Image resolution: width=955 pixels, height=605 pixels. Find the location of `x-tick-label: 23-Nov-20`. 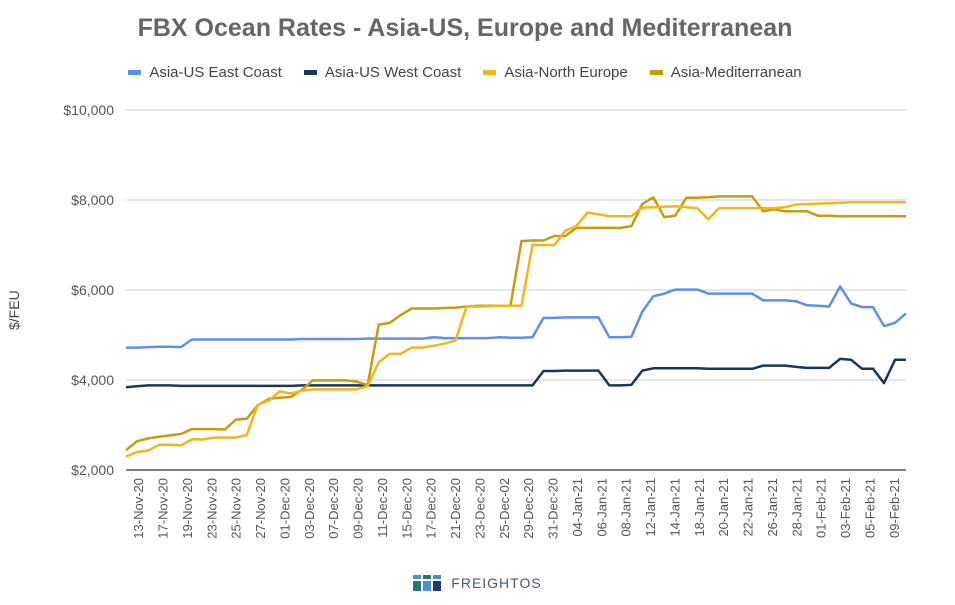

x-tick-label: 23-Nov-20 is located at coordinates (211, 508).